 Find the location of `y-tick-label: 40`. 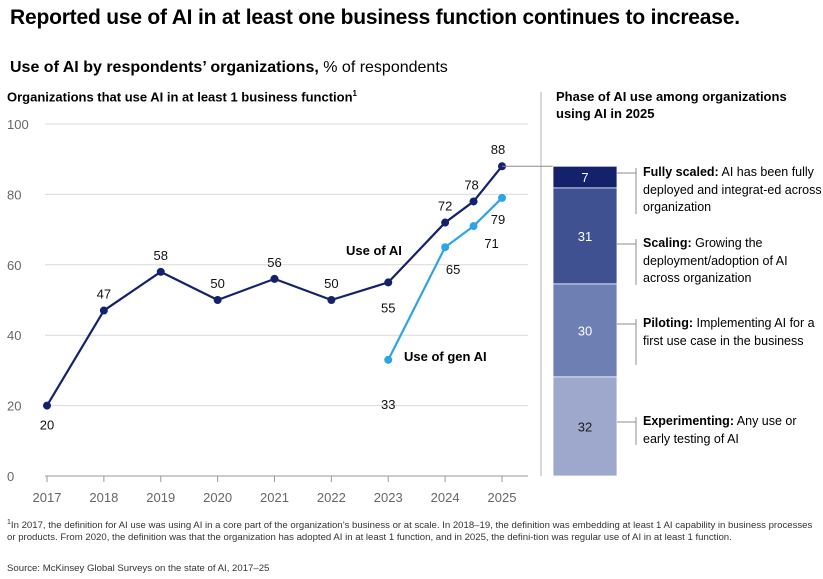

y-tick-label: 40 is located at coordinates (14, 335).